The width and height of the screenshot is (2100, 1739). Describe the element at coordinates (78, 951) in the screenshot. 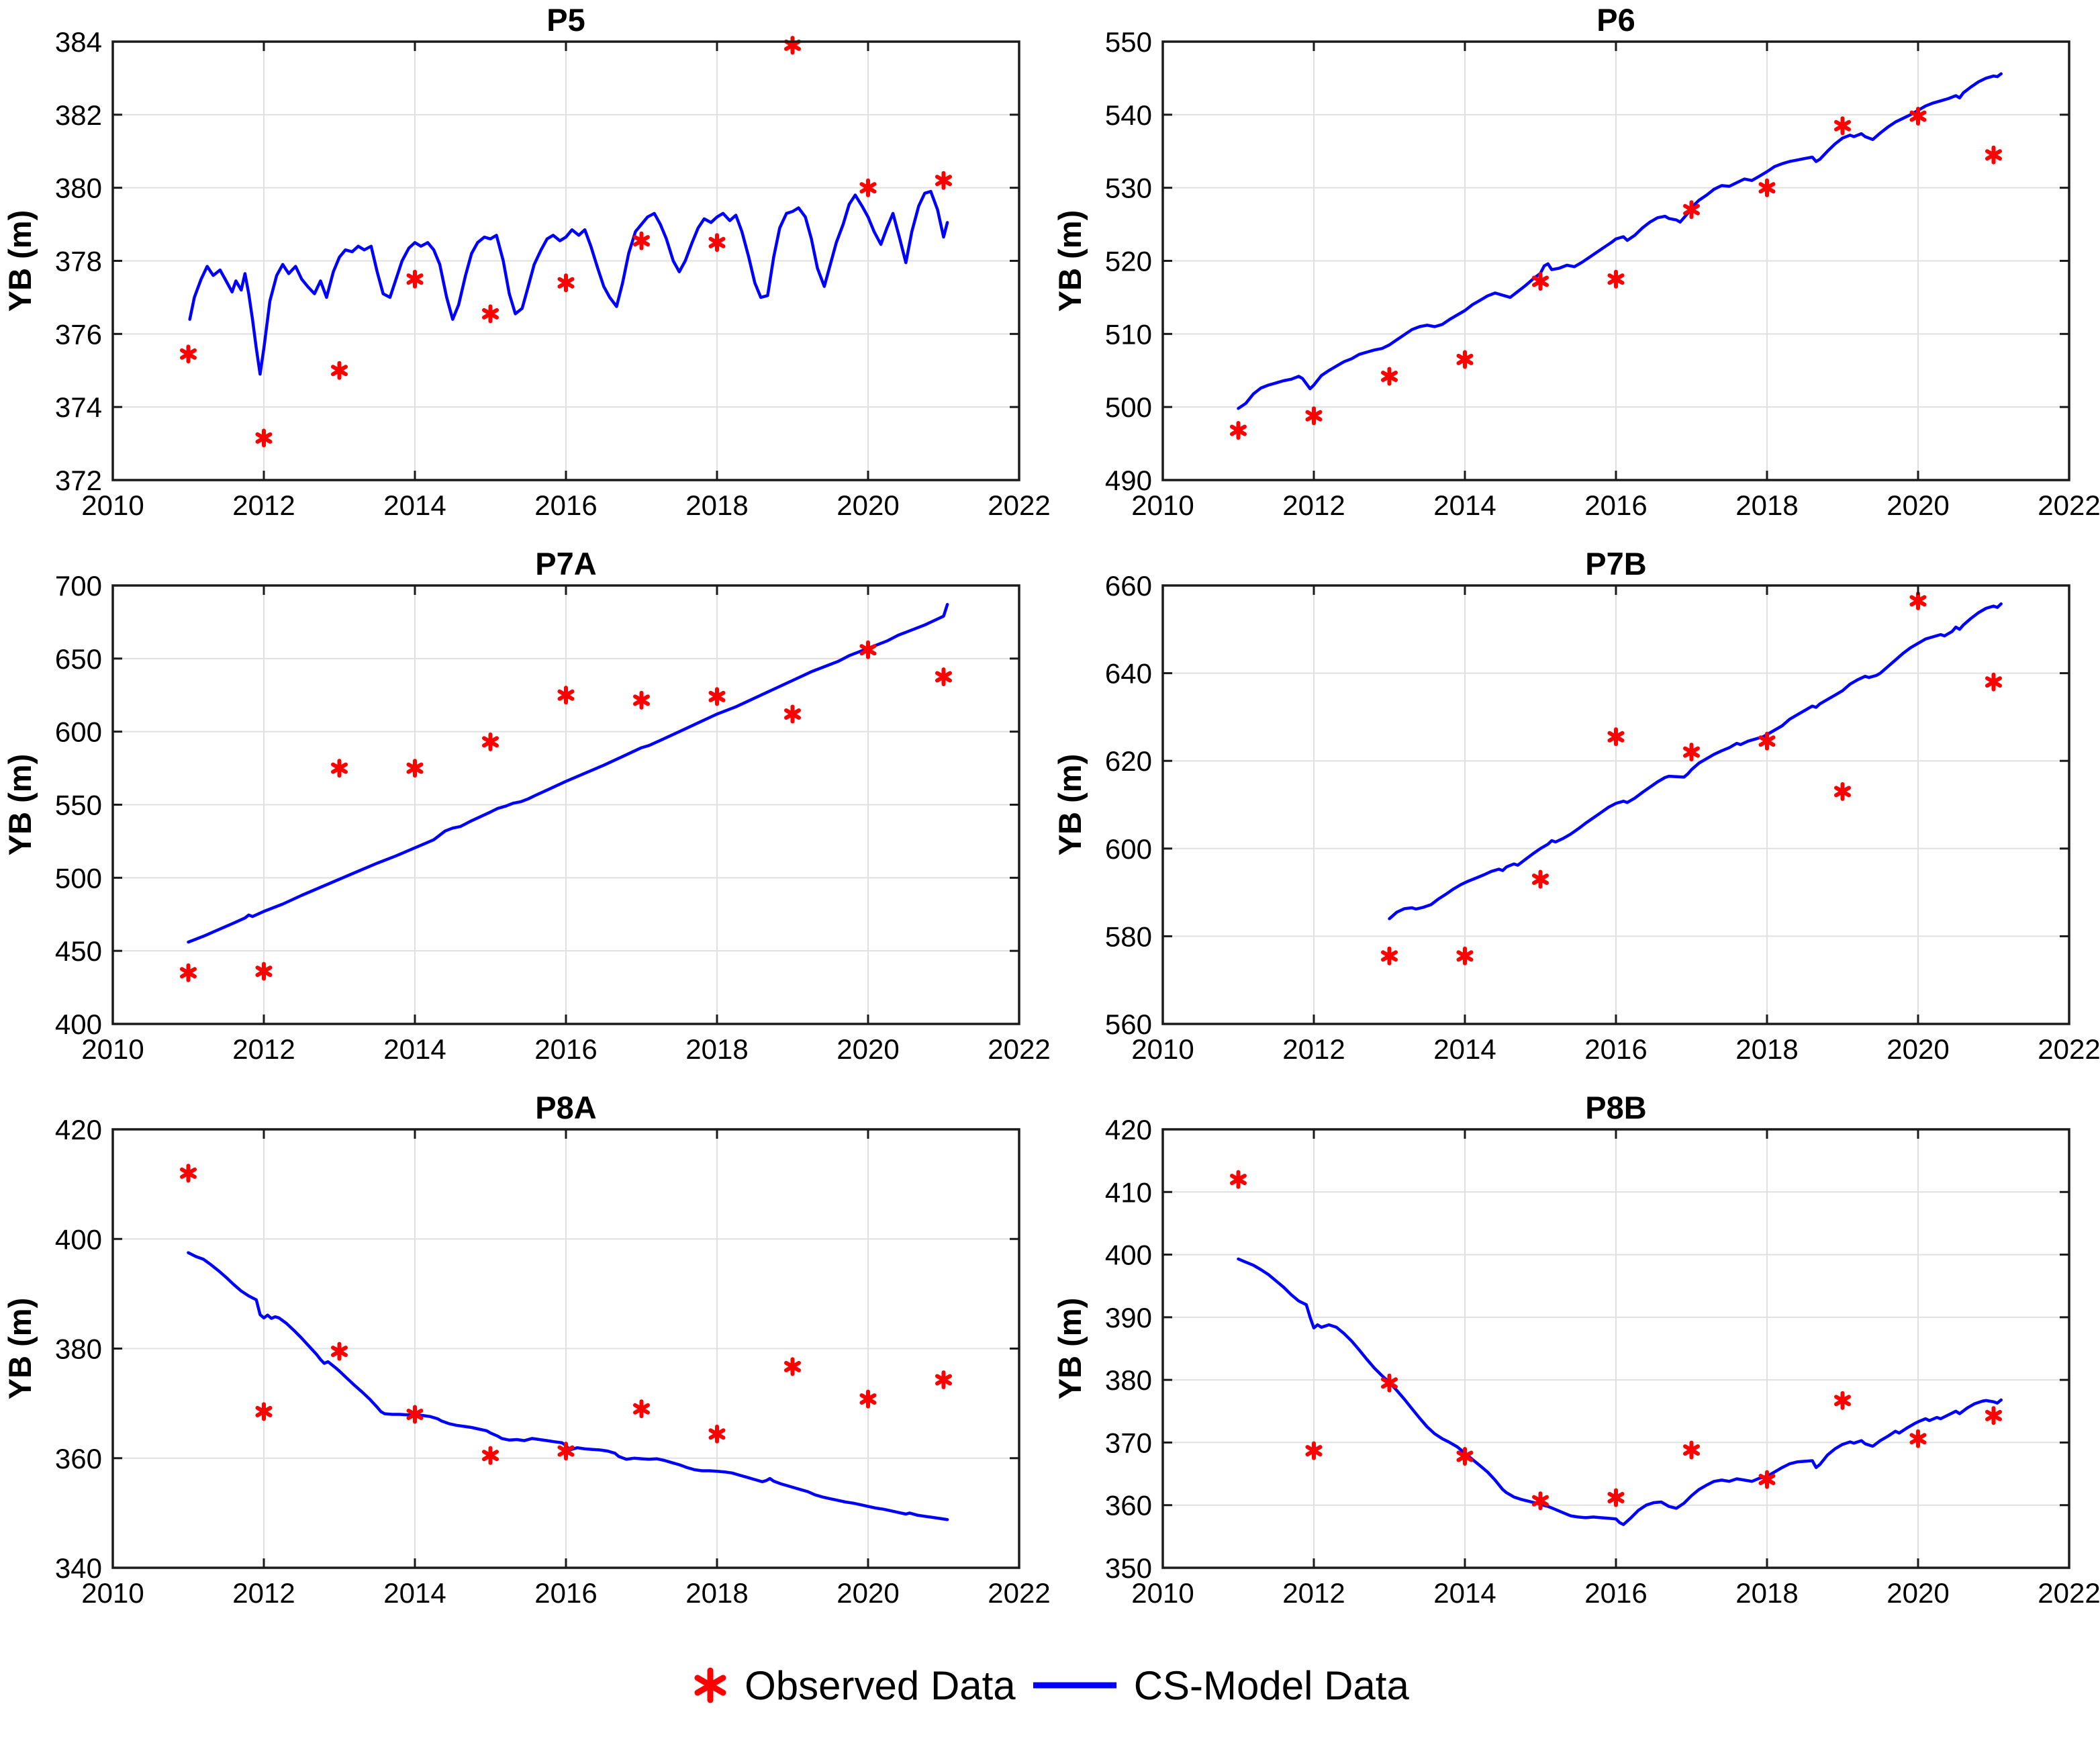

I see `y-tick-label: 450` at that location.